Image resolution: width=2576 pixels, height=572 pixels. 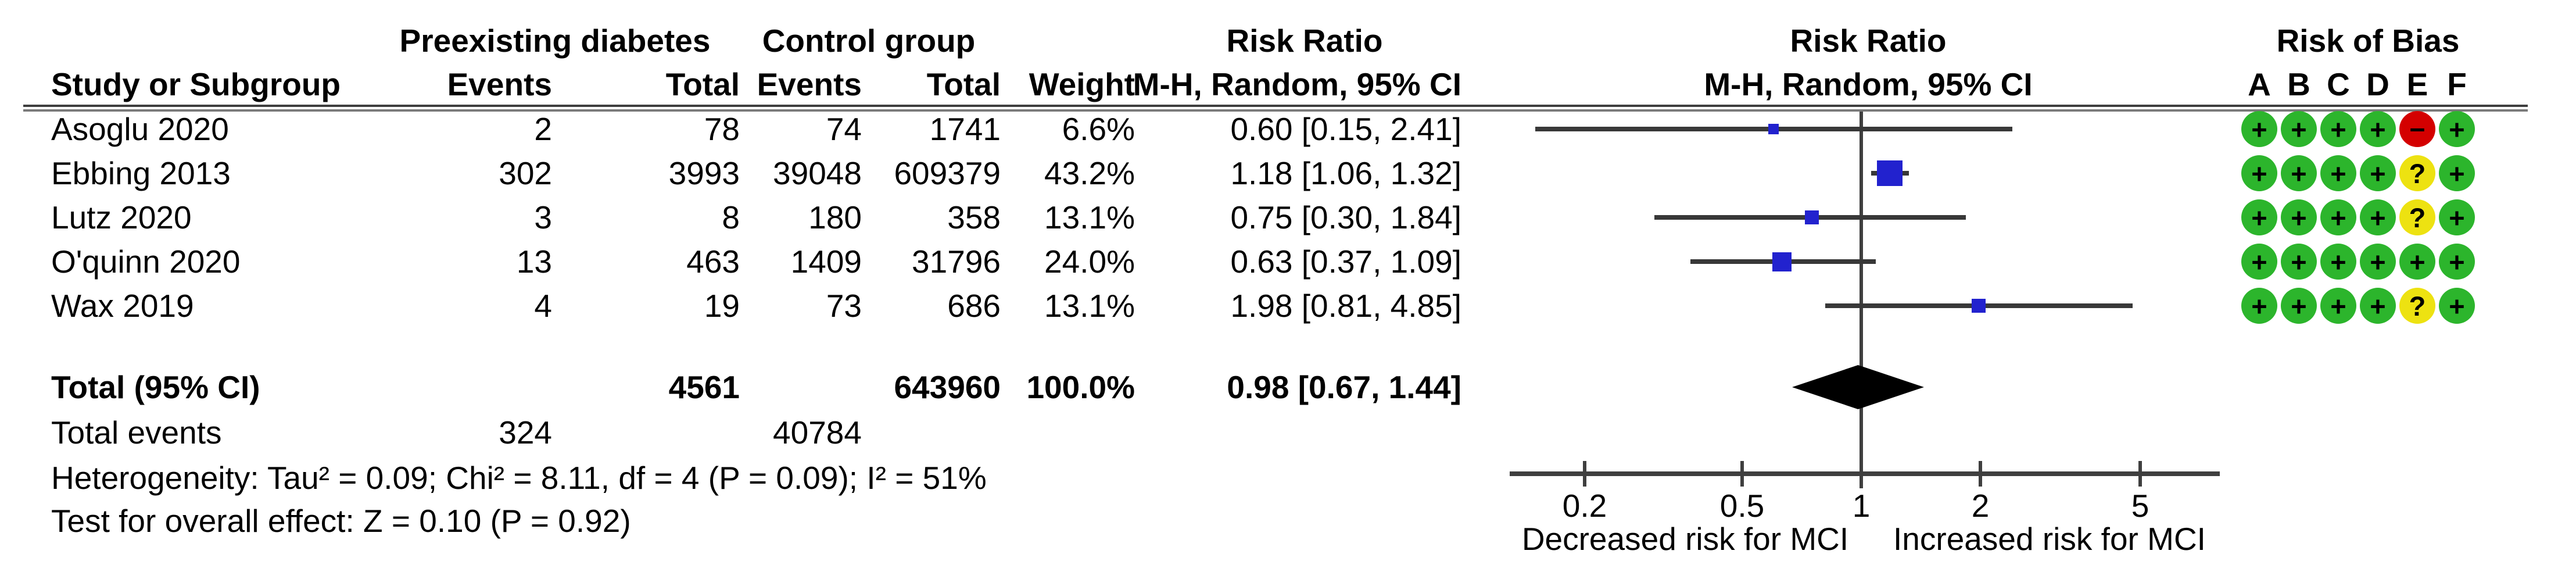 I want to click on total1-header: Total, so click(x=702, y=84).